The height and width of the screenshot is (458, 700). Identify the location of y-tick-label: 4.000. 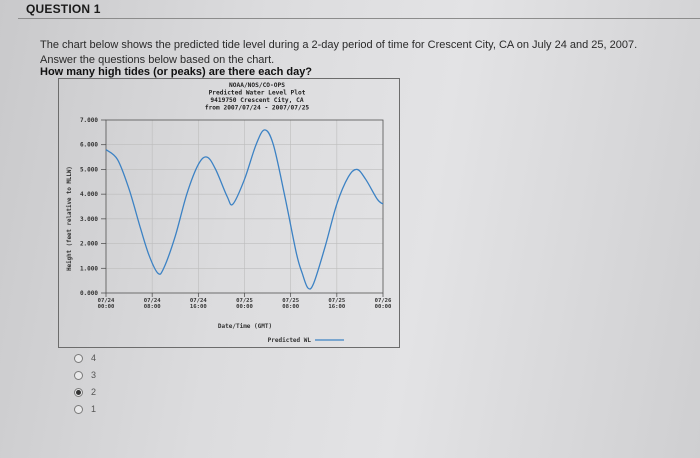
(89, 194).